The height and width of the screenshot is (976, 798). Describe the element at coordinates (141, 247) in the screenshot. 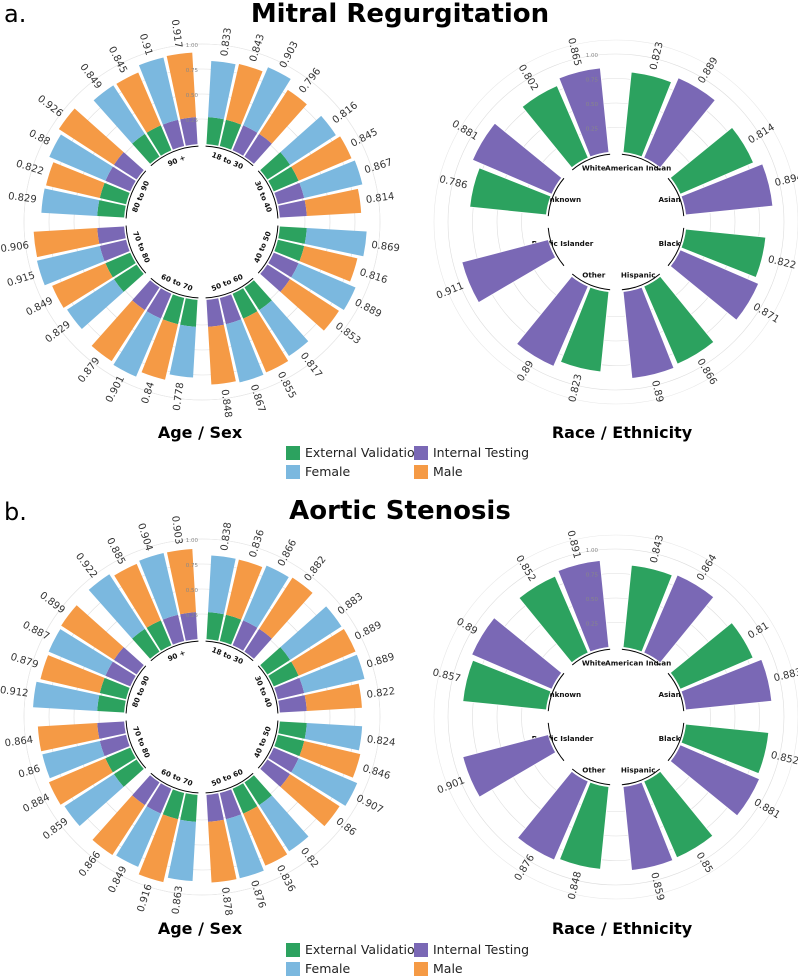

I see `group-label-70-to-80: 70 to 80` at that location.